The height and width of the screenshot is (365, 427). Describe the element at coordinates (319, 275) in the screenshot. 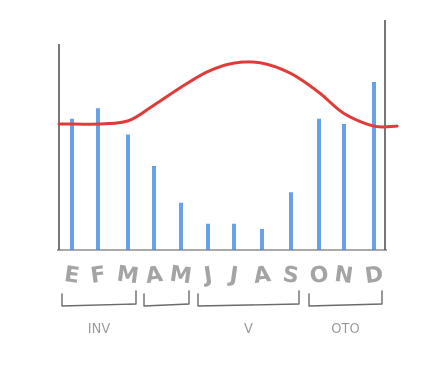

I see `month-label-9: O` at that location.